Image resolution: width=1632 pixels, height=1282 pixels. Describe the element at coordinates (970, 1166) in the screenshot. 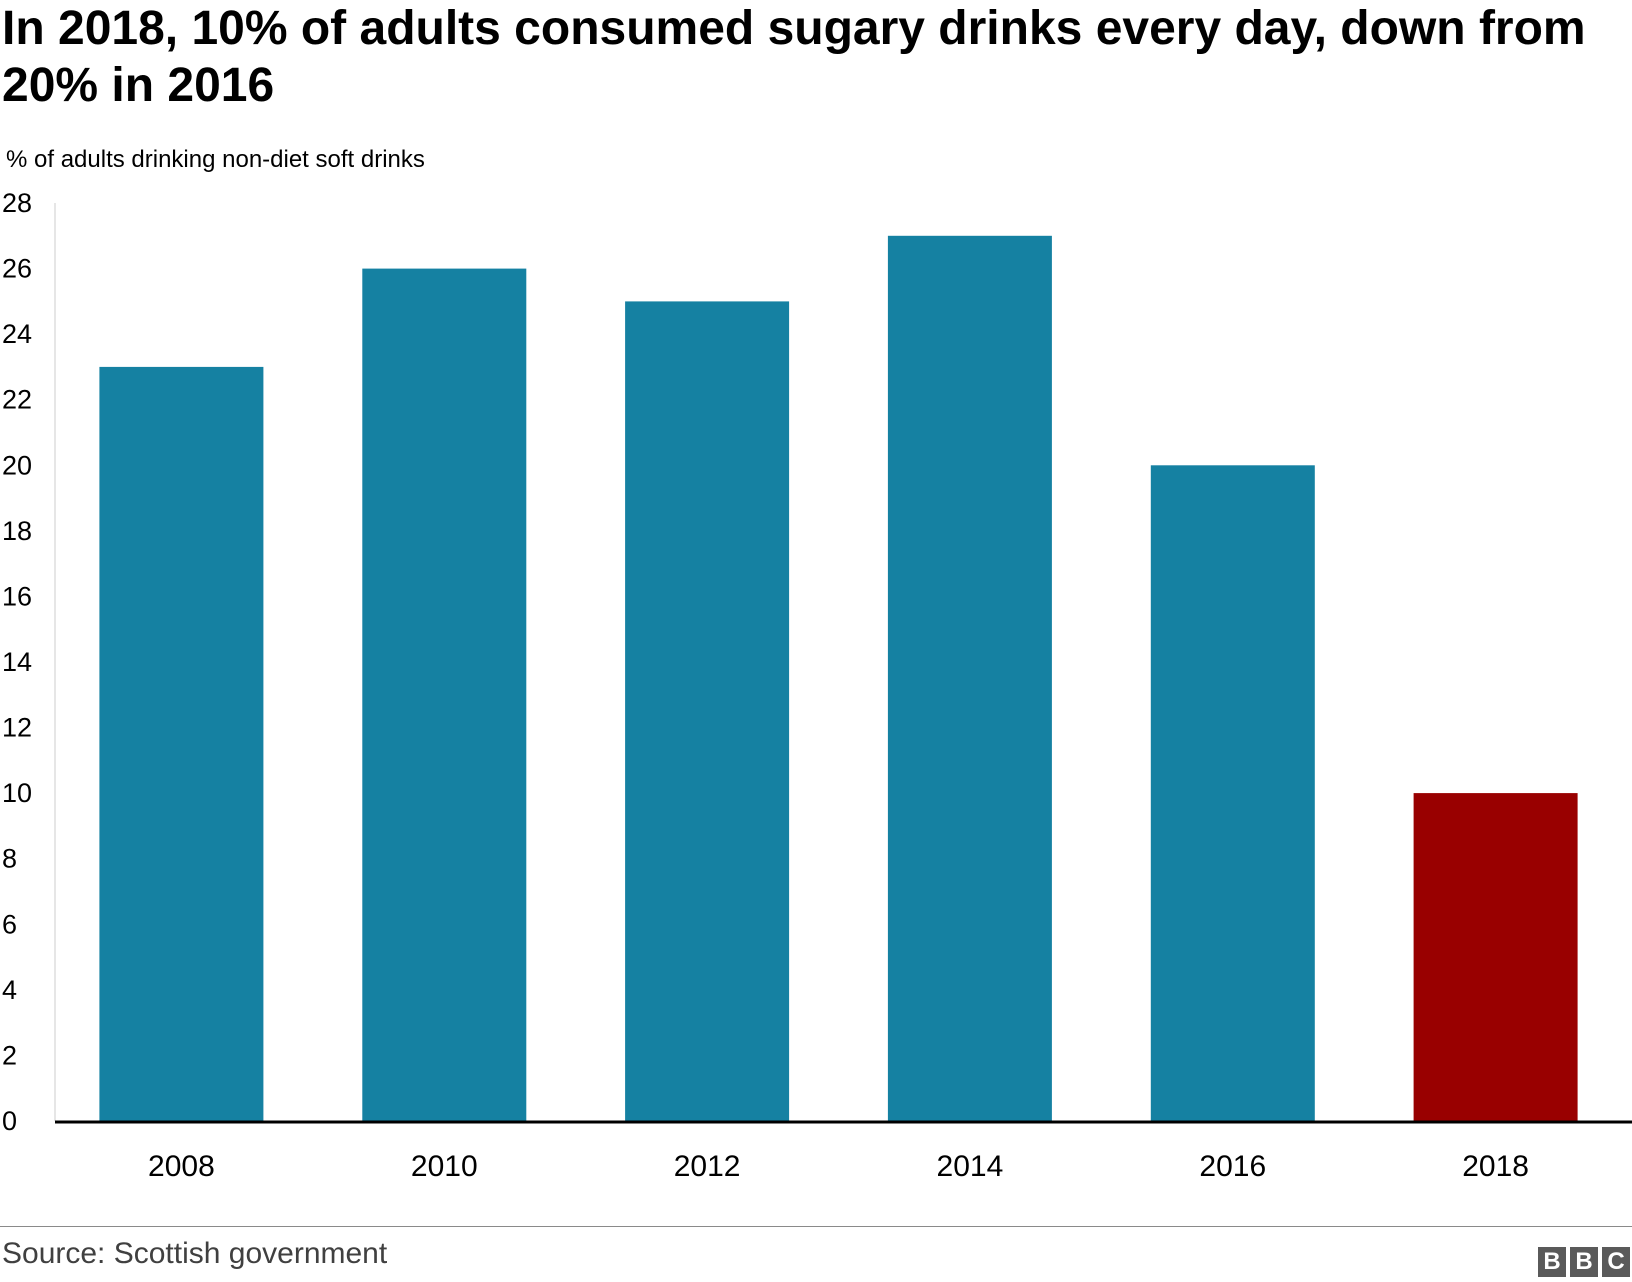

I see `x-tick-label: 2014` at that location.